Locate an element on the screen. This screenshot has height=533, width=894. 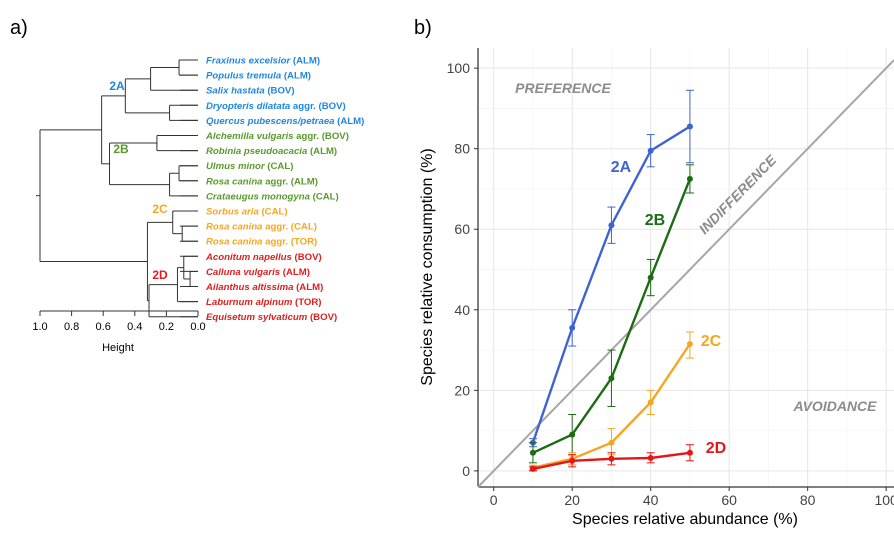
leaf-label: Salix hastata (BOV) is located at coordinates (250, 91).